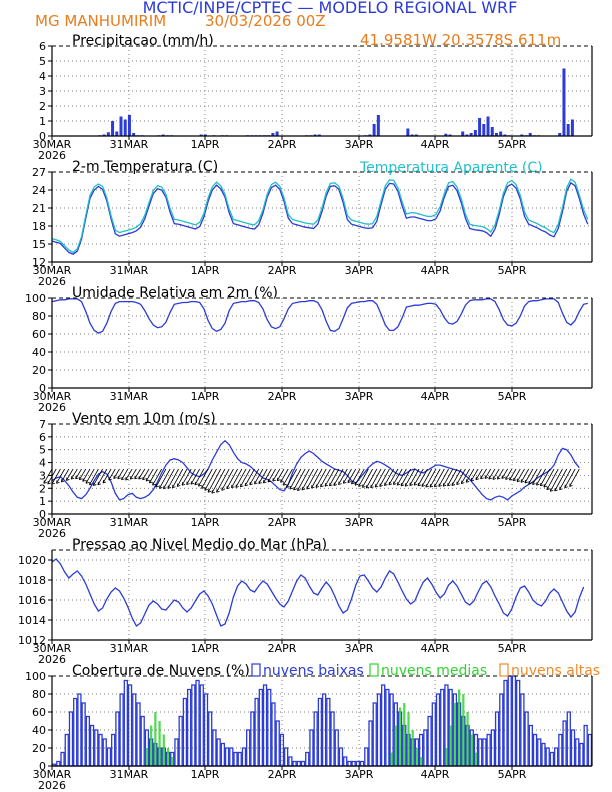 The height and width of the screenshot is (792, 612). I want to click on y-tick-label: 80, so click(39, 694).